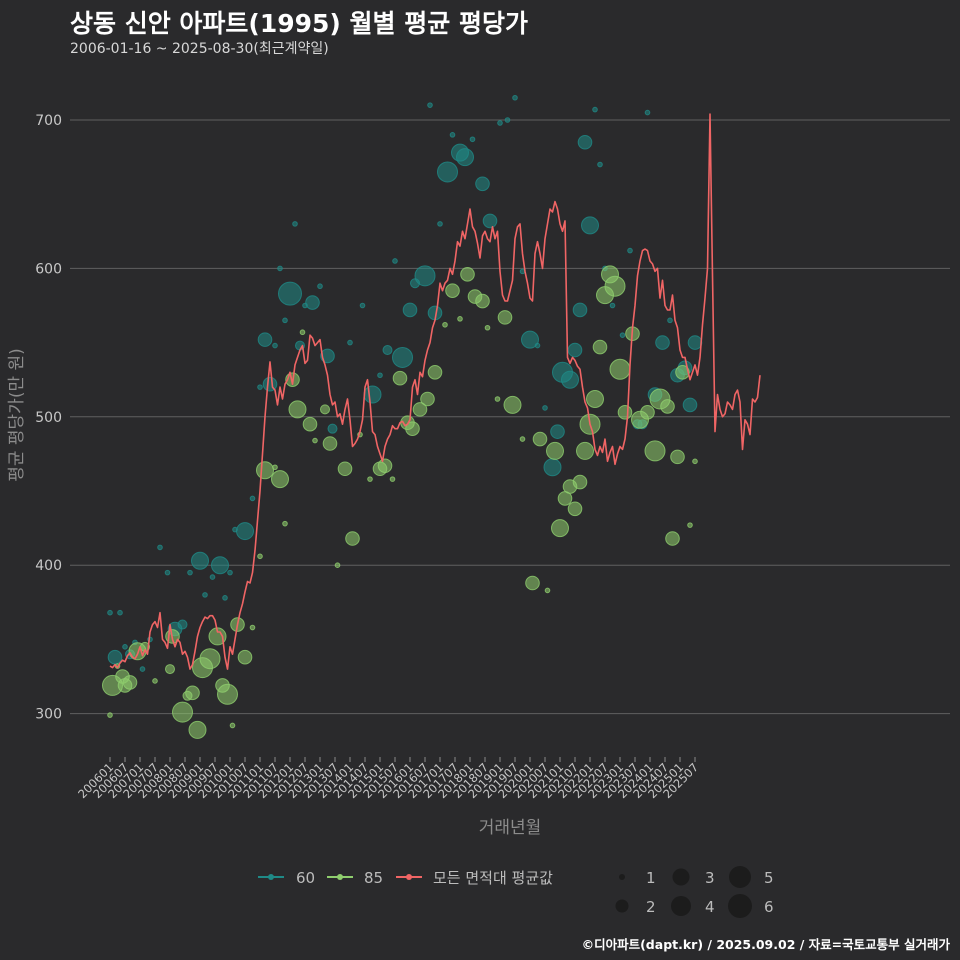 The width and height of the screenshot is (960, 960). I want to click on size-key-label-3: 3, so click(710, 878).